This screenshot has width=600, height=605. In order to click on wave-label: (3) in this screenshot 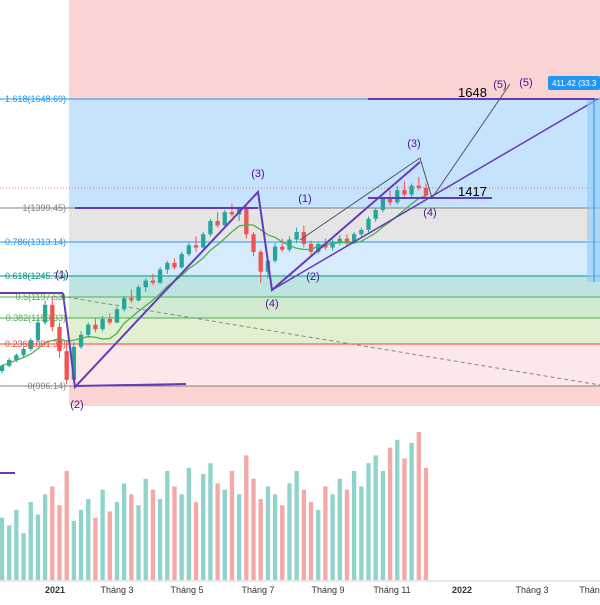, I will do `click(257, 174)`.